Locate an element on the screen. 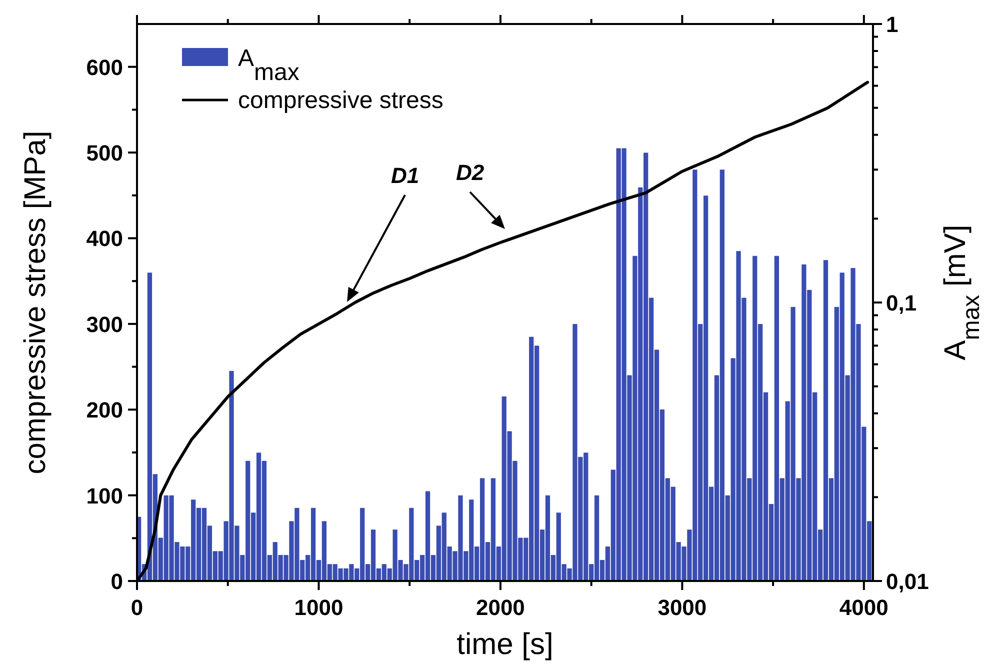  y2-tick-label: 0,01 is located at coordinates (907, 581).